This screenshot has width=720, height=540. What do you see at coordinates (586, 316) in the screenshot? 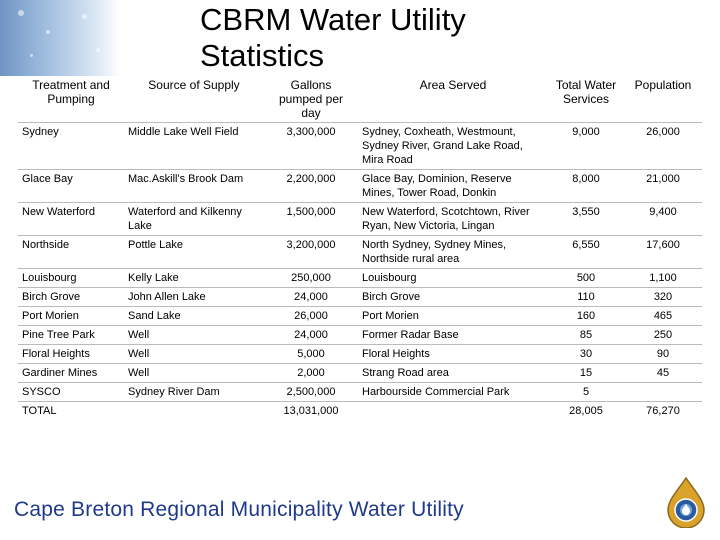
I see `cell-services: 160` at bounding box center [586, 316].